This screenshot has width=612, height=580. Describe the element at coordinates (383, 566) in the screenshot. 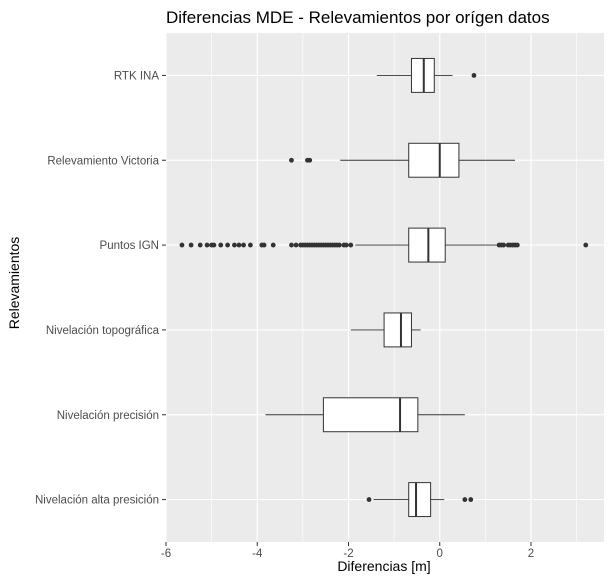

I see `x-axis-title: Diferencias [m]` at that location.